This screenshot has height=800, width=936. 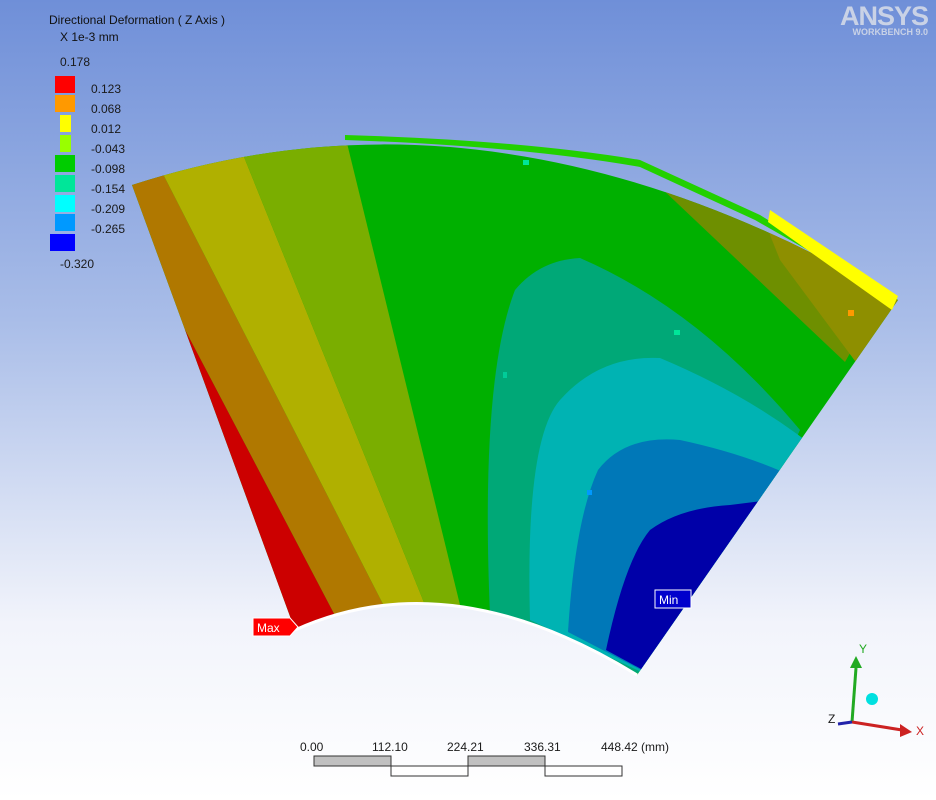 I want to click on sector-rim-yellow, so click(x=833, y=260).